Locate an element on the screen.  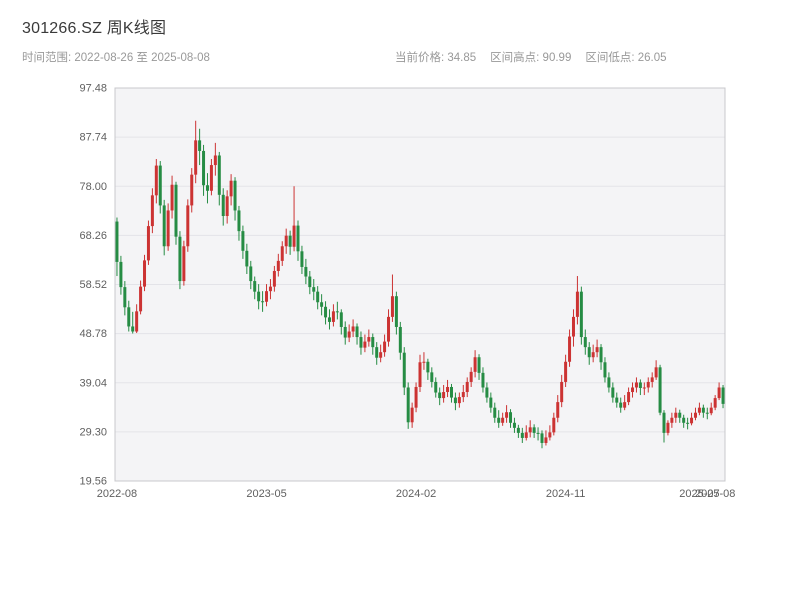
x-tick-label: 2025-07 is located at coordinates (699, 494).